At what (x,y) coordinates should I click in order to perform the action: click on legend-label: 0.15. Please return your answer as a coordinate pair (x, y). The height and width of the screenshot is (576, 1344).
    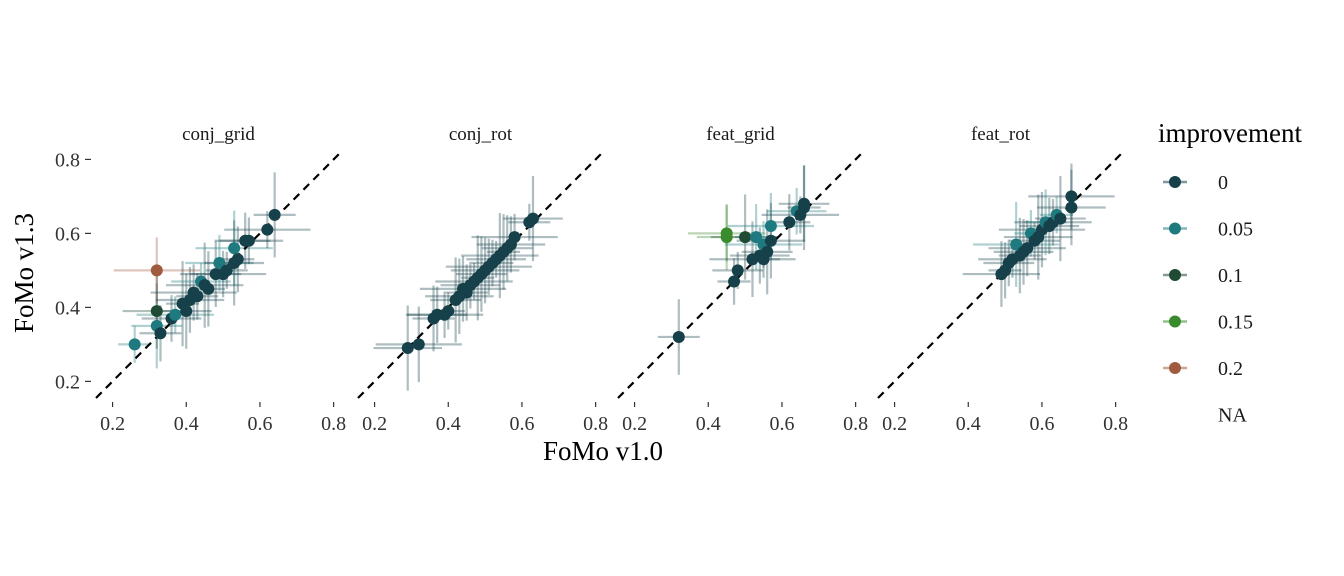
    Looking at the image, I should click on (1235, 323).